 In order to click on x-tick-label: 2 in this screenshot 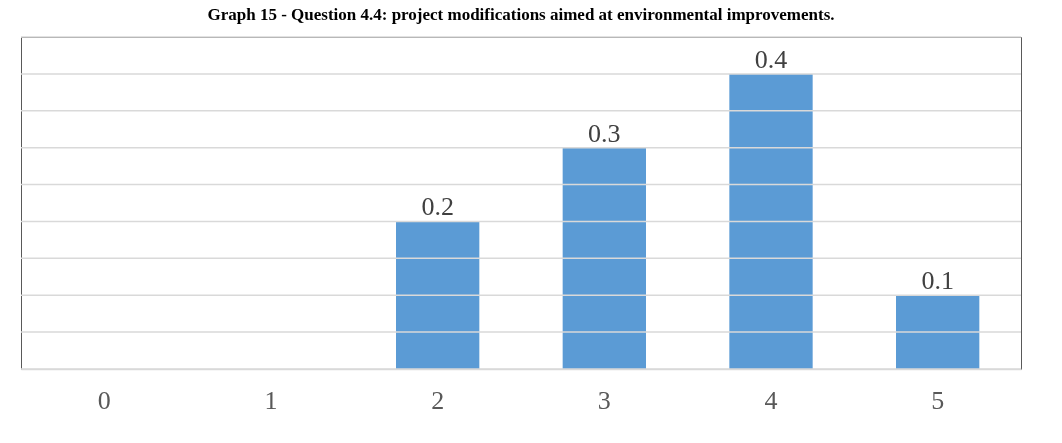, I will do `click(438, 400)`.